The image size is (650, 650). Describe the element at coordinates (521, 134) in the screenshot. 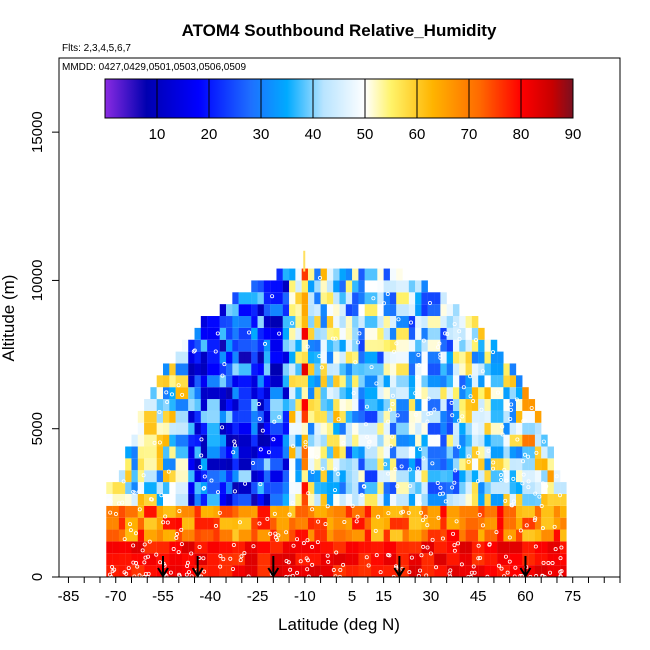

I see `colorbar-tick-label: 80` at that location.